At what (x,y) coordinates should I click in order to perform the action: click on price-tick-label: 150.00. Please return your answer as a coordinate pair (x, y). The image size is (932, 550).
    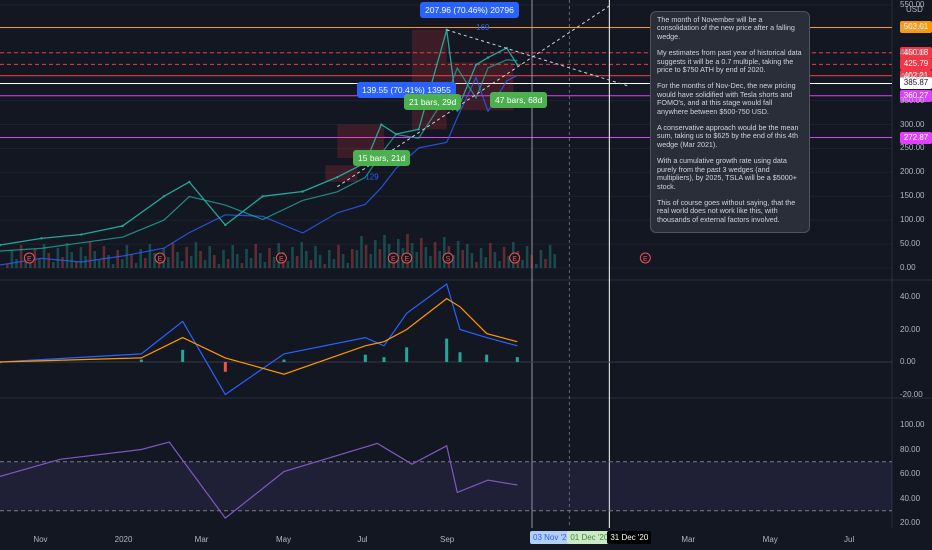
    Looking at the image, I should click on (912, 196).